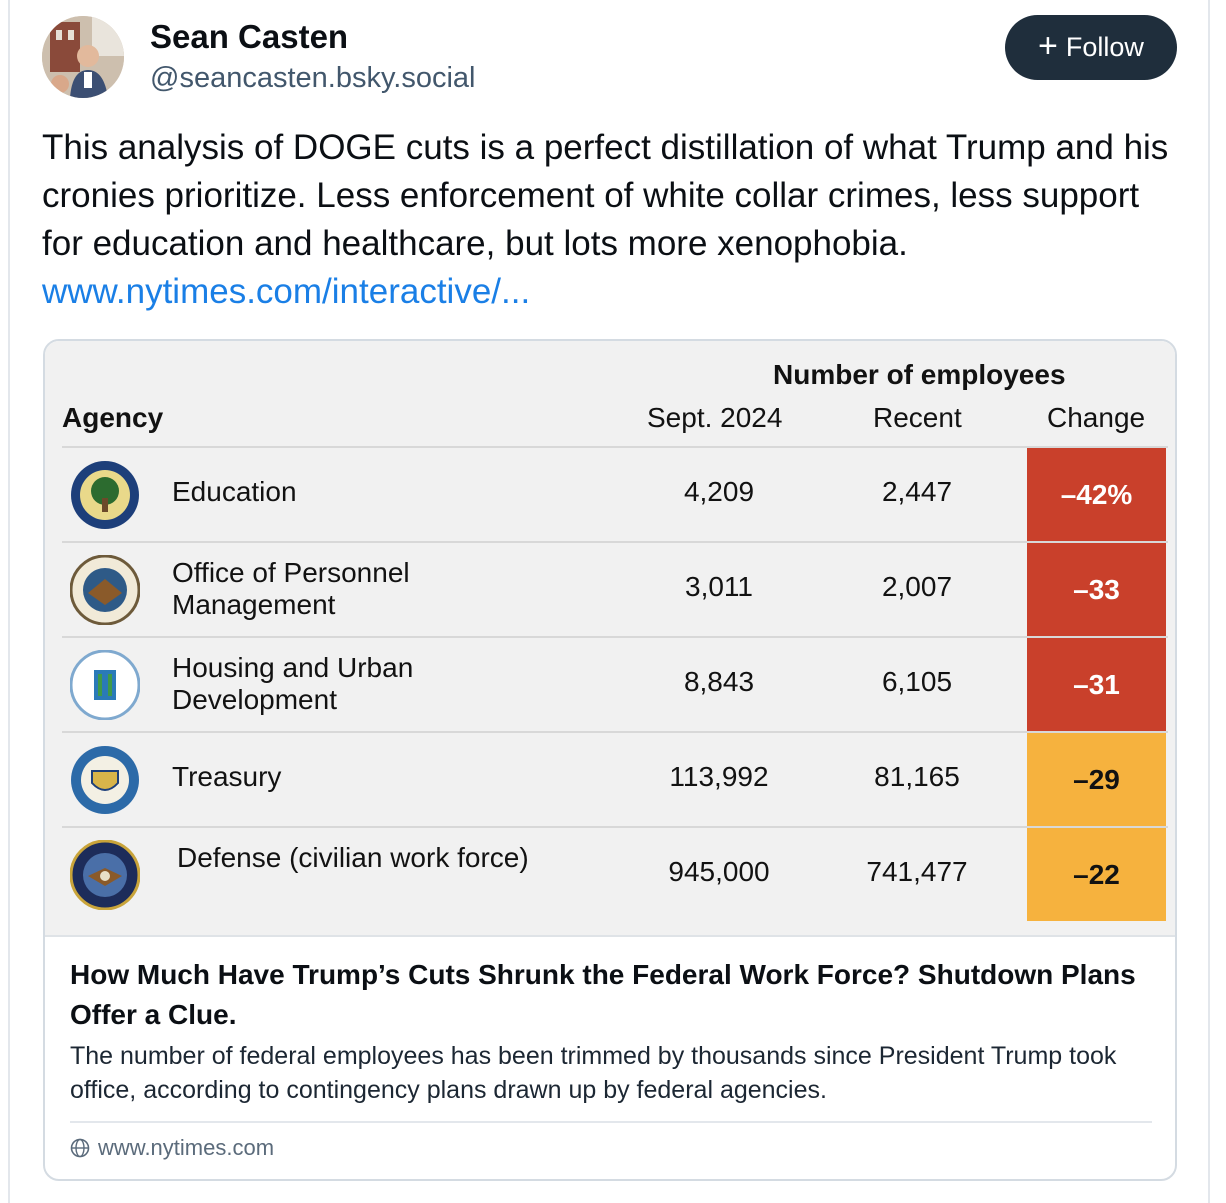 The width and height of the screenshot is (1226, 1203). I want to click on author-handle: @seancasten.bsky.social, so click(313, 78).